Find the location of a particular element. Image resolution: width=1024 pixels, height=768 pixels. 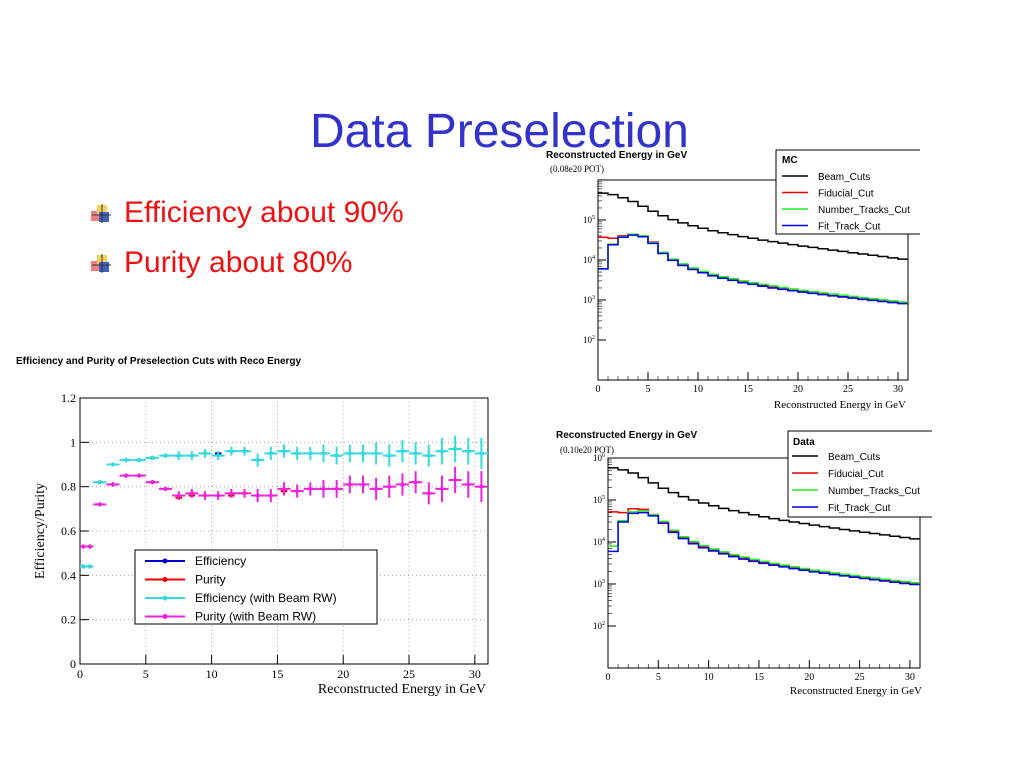

efficiency-series is located at coordinates (284, 502).